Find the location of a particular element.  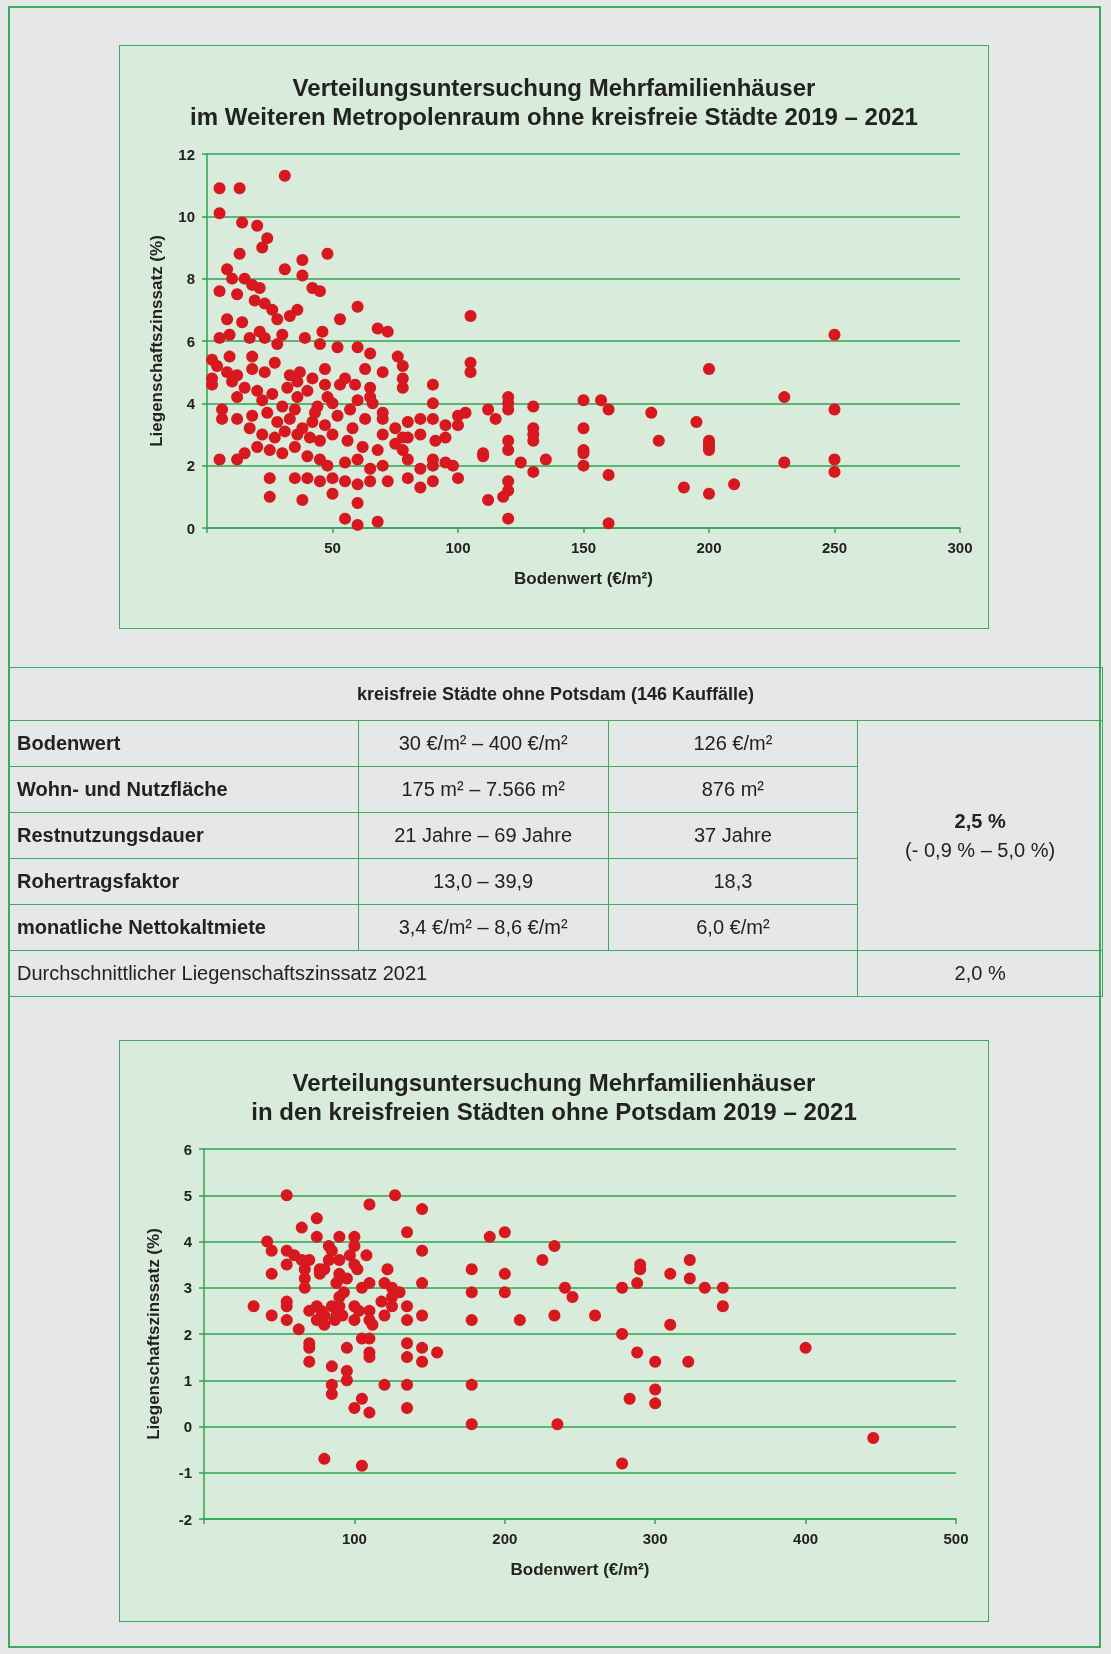

text: 2,0 % is located at coordinates (980, 973).